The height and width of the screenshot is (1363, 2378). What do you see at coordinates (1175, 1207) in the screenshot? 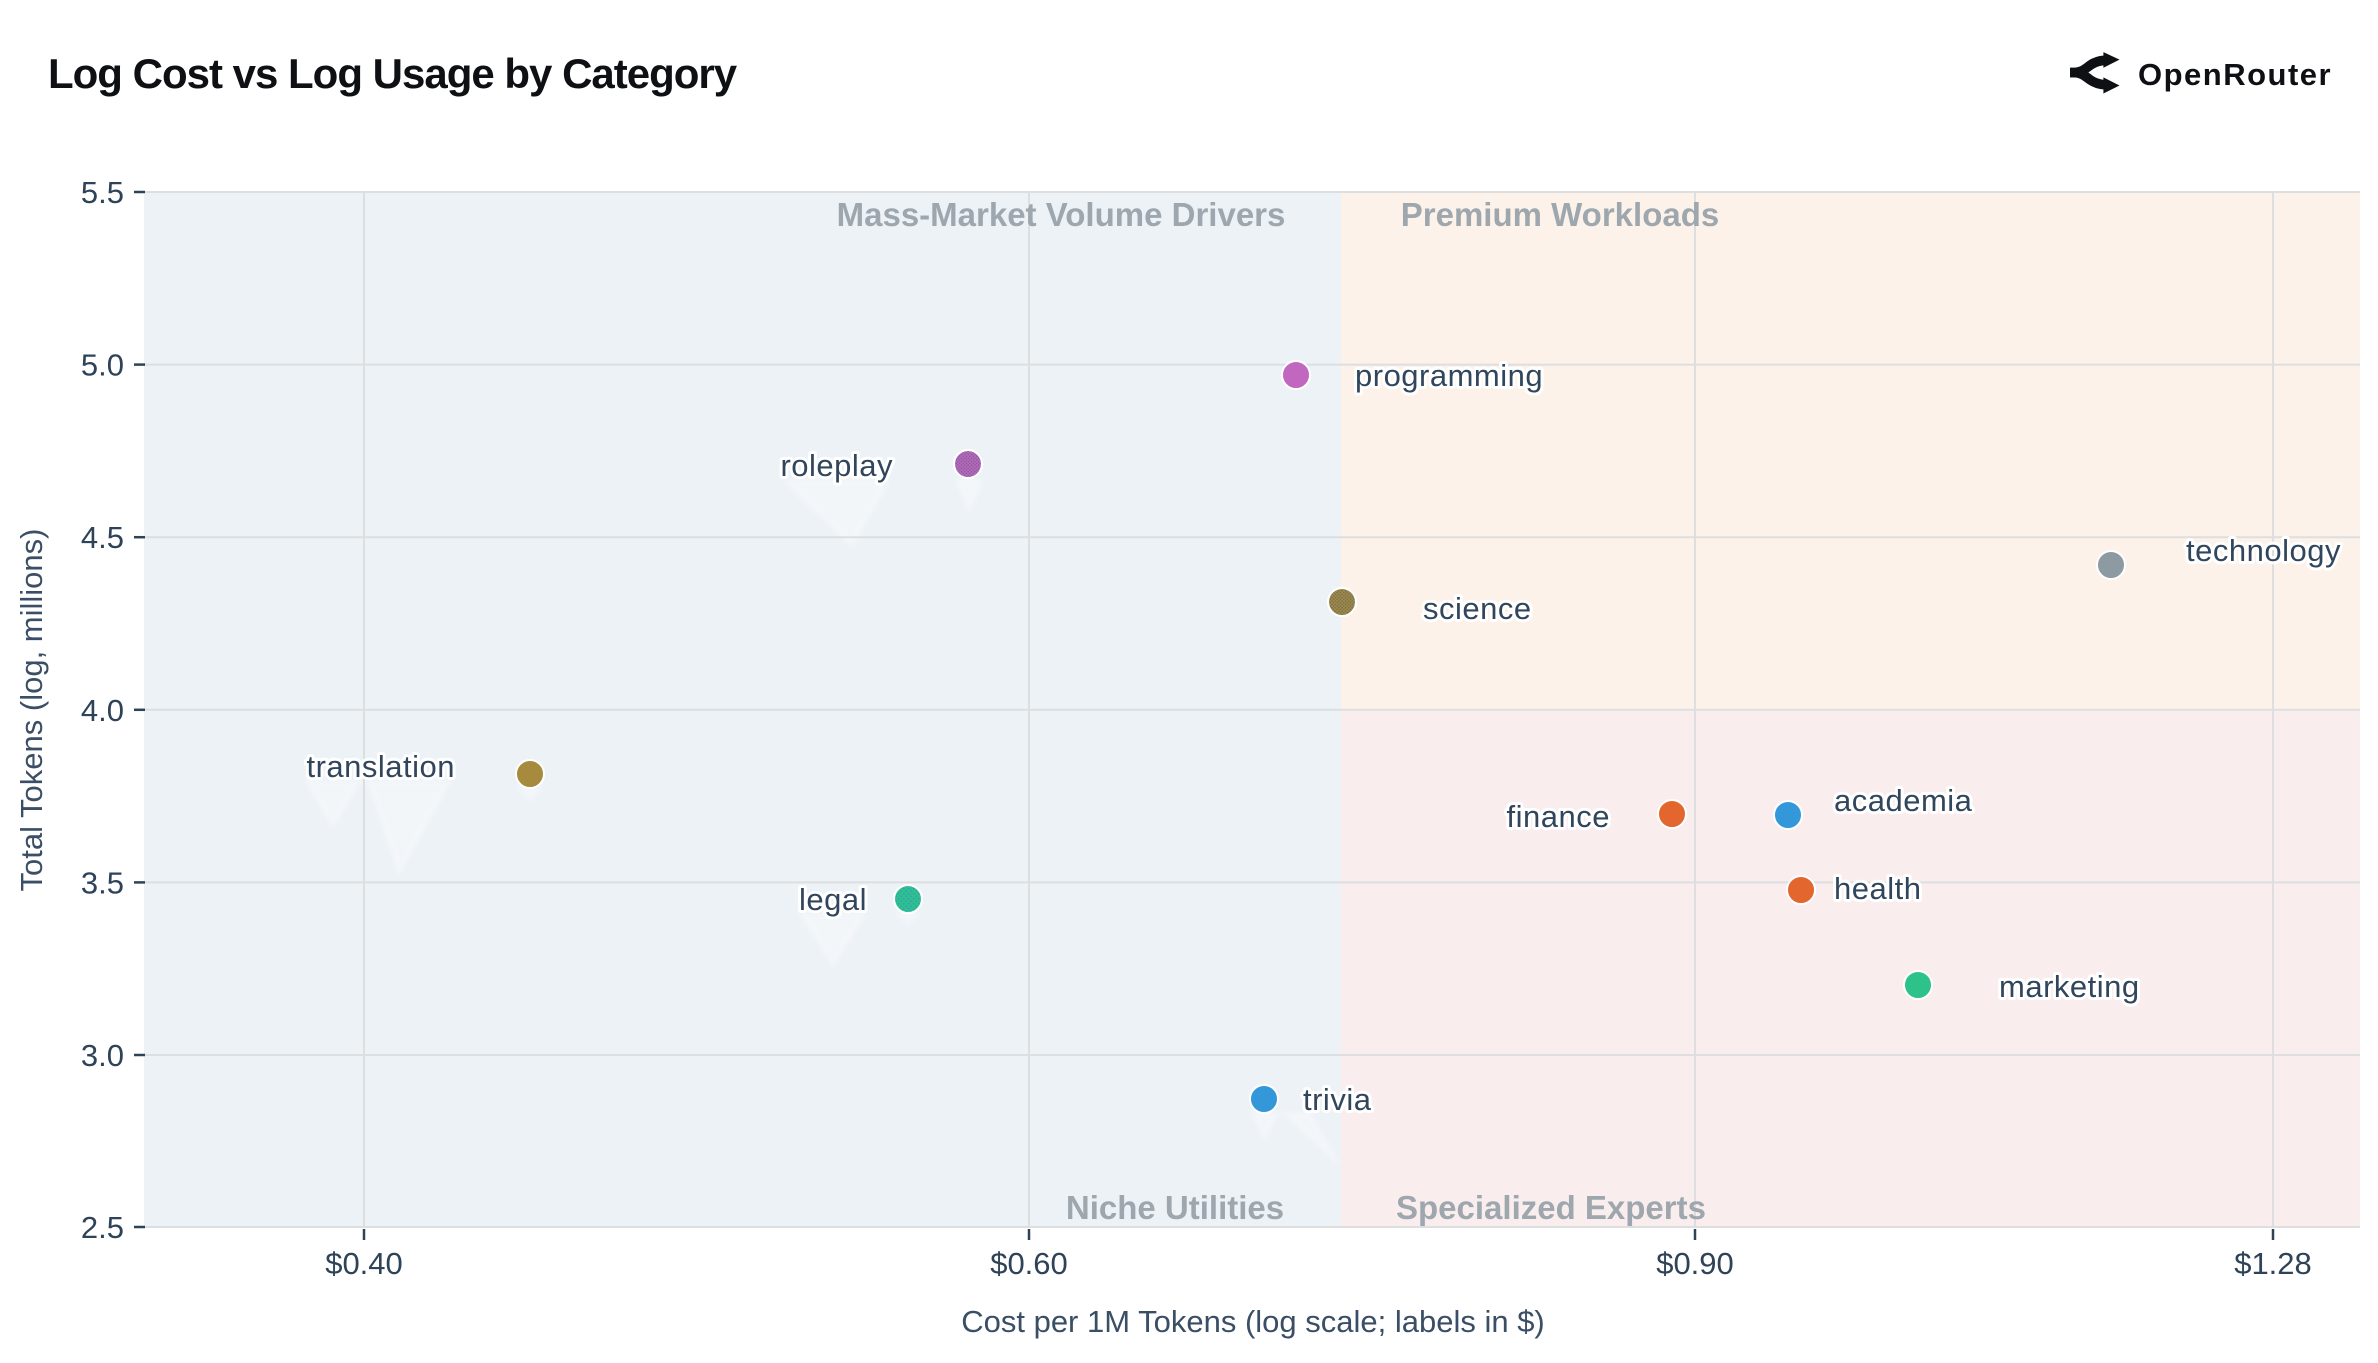
I see `svg-text: Niche Utilities` at bounding box center [1175, 1207].